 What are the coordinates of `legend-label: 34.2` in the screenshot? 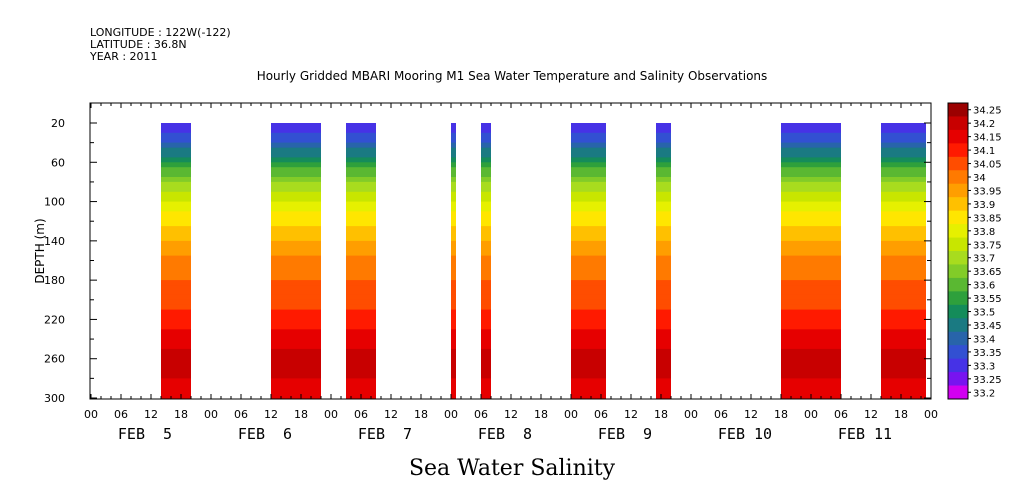 It's located at (984, 124).